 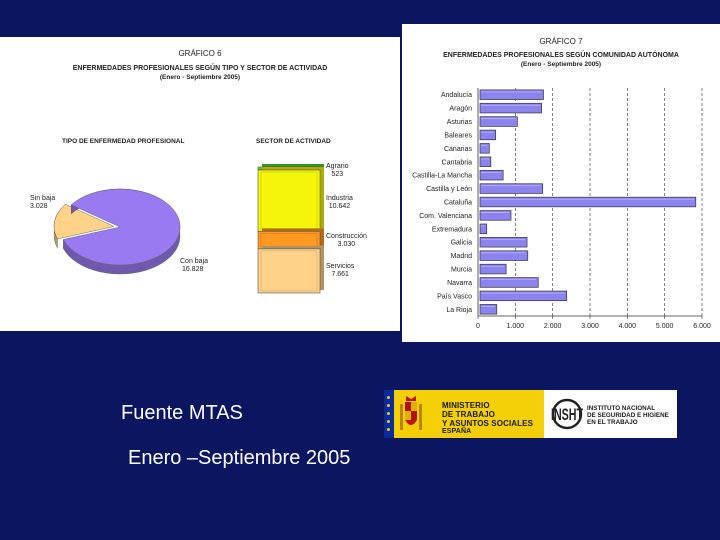 I want to click on eu-flag-strip, so click(x=389, y=414).